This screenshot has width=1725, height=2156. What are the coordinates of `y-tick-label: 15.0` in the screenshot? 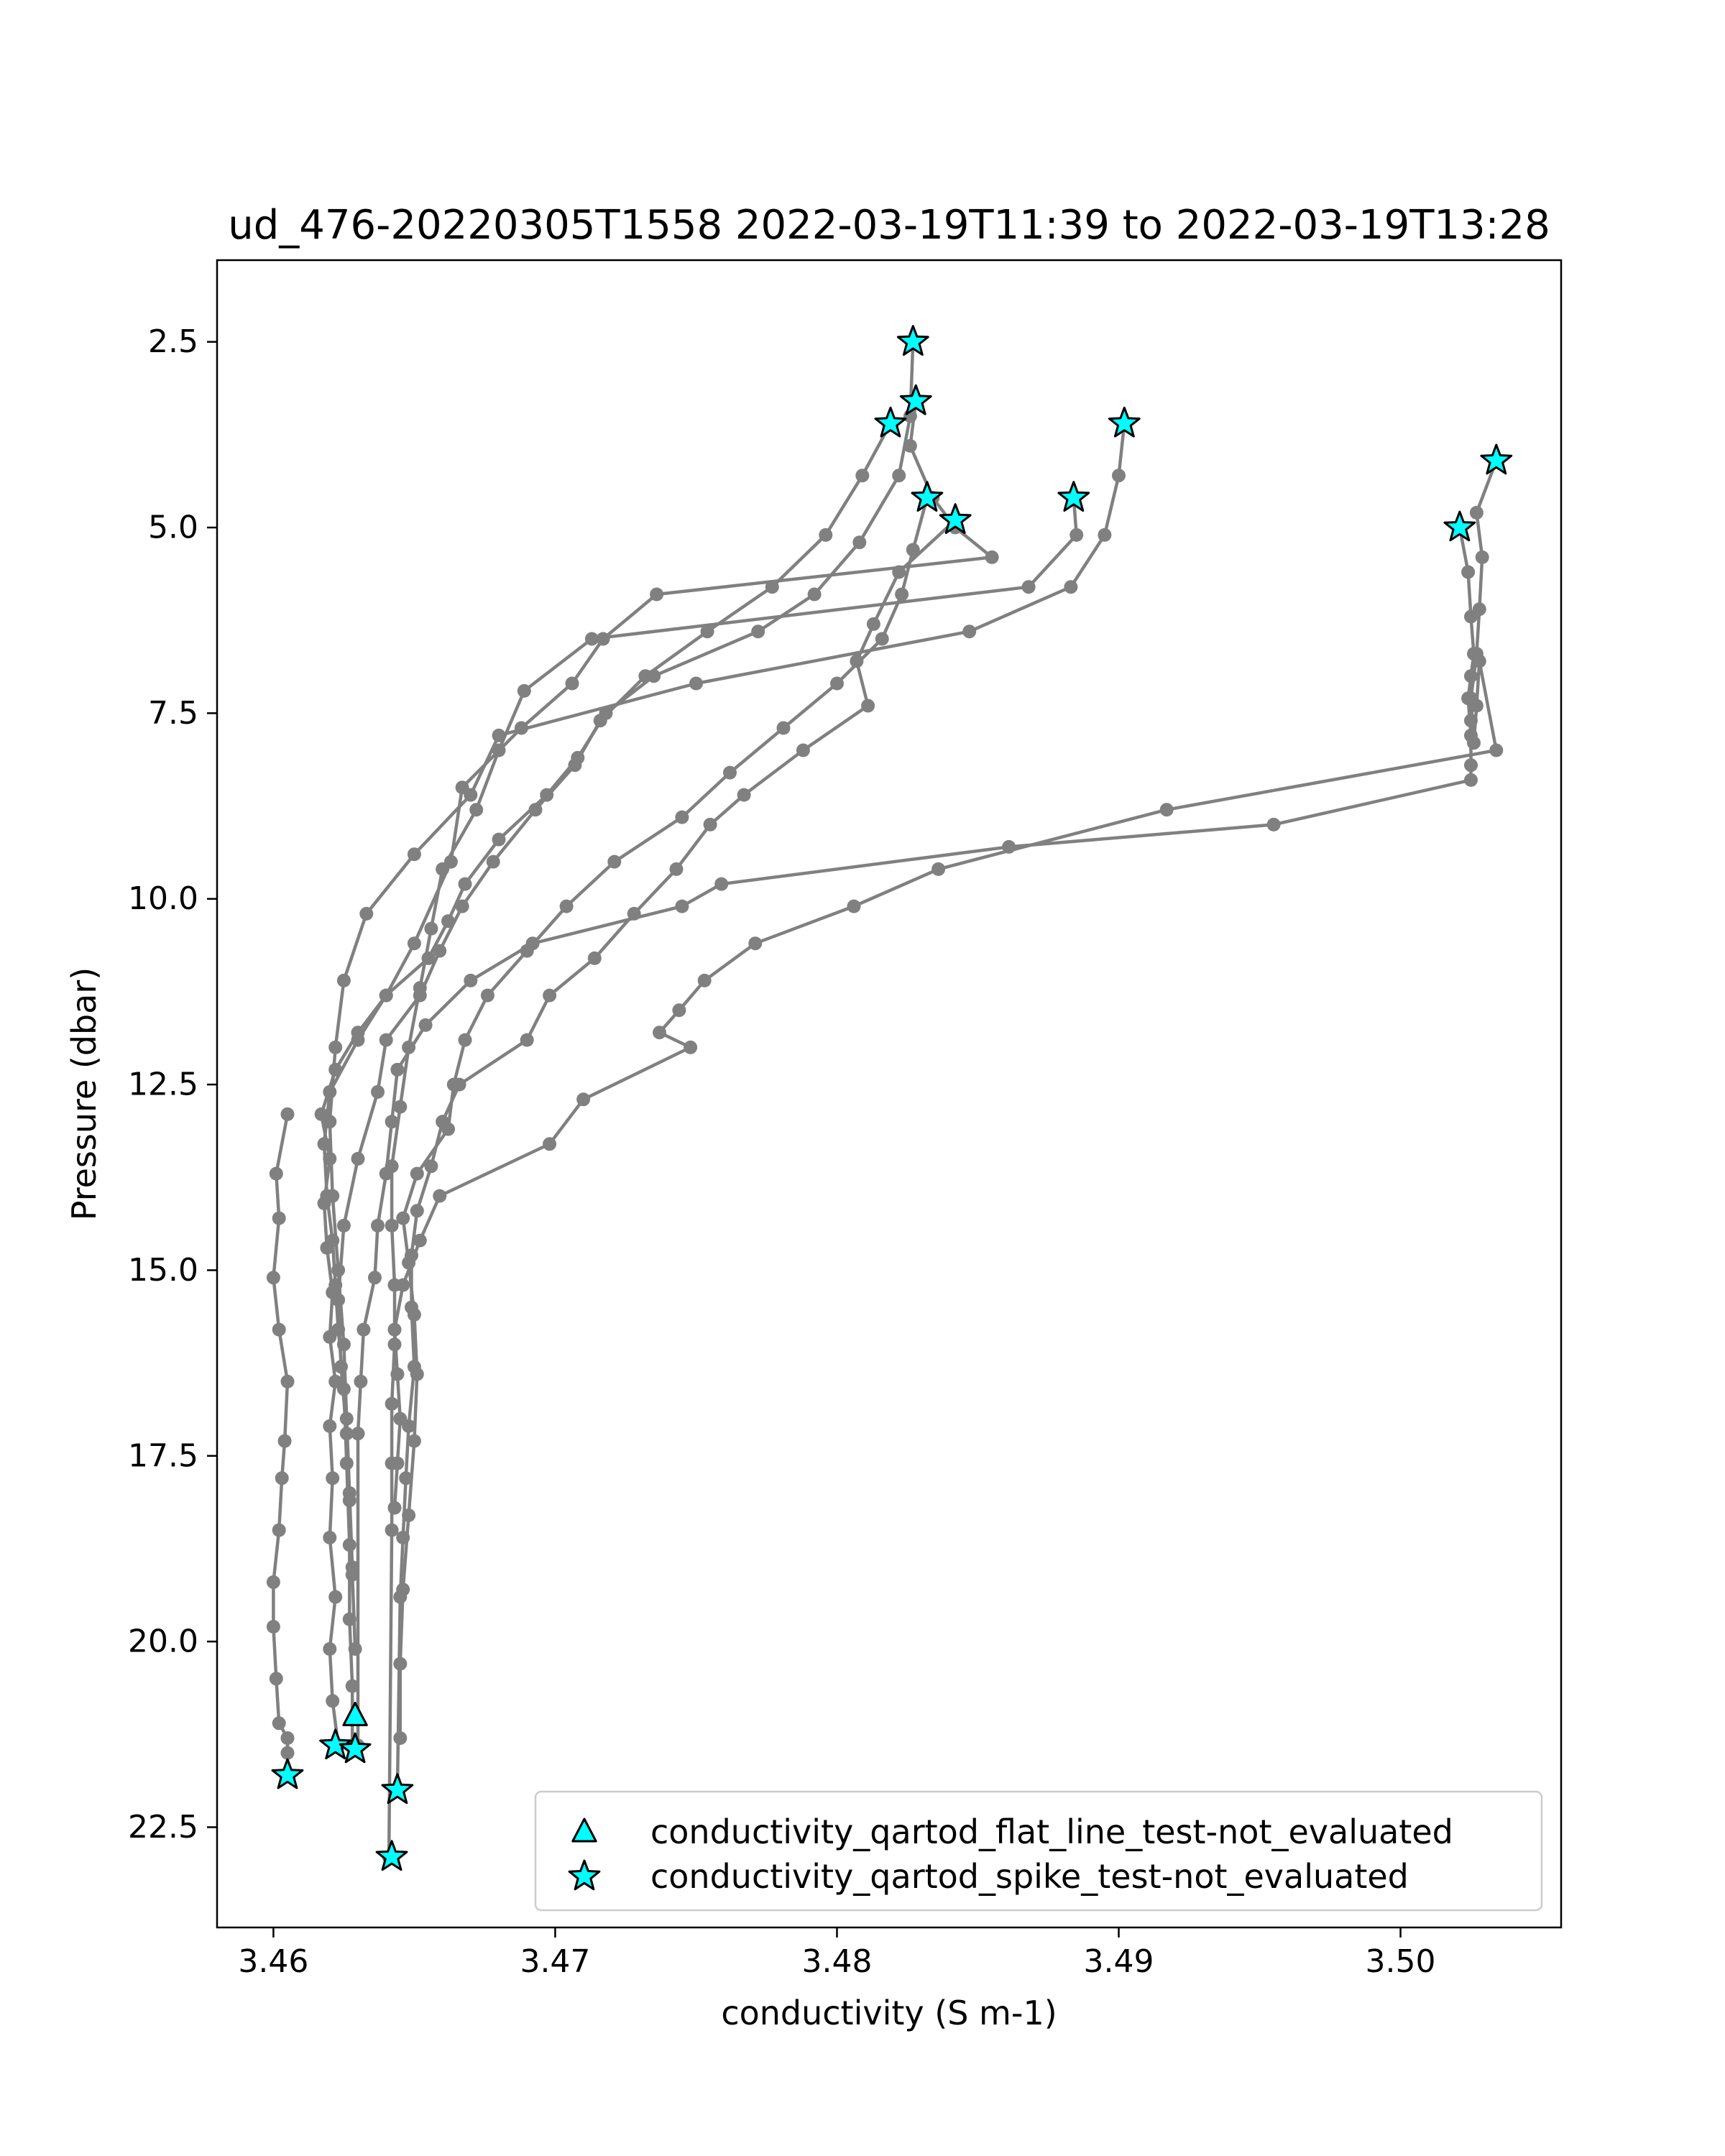 It's located at (163, 1270).